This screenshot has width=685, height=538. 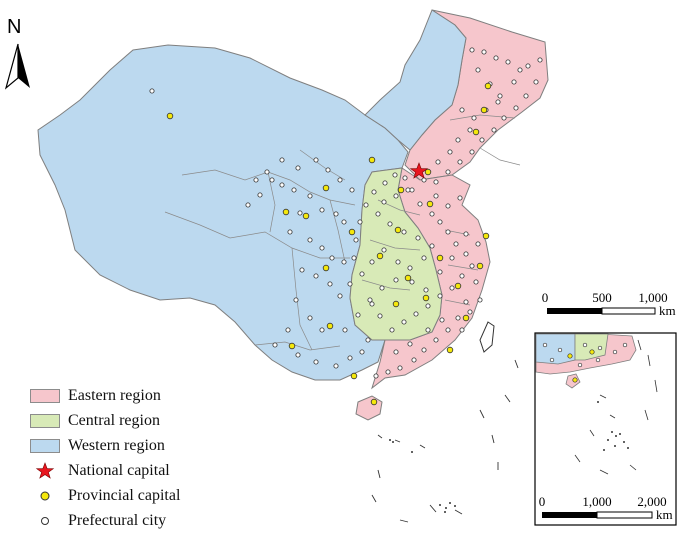 What do you see at coordinates (487, 337) in the screenshot?
I see `taiwan-island` at bounding box center [487, 337].